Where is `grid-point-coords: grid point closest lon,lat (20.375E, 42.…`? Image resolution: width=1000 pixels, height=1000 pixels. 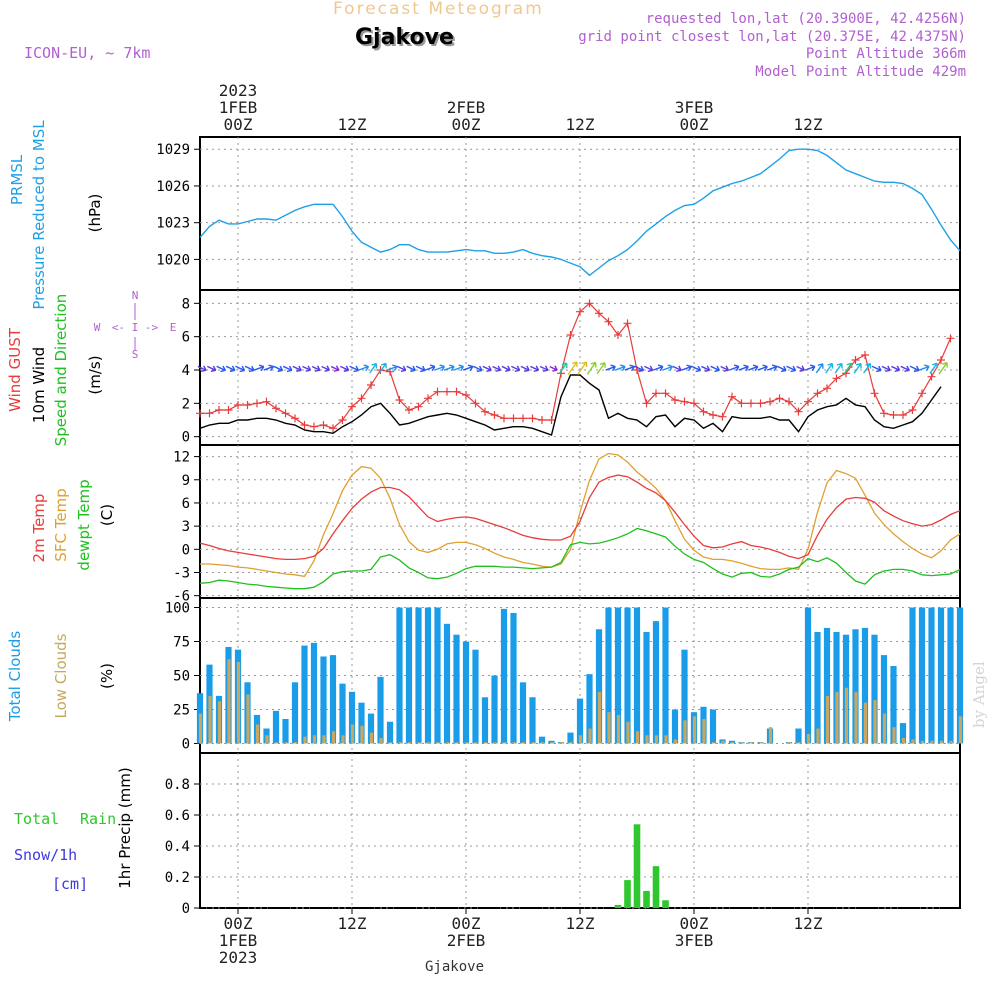 grid-point-coords: grid point closest lon,lat (20.375E, 42.… is located at coordinates (772, 37).